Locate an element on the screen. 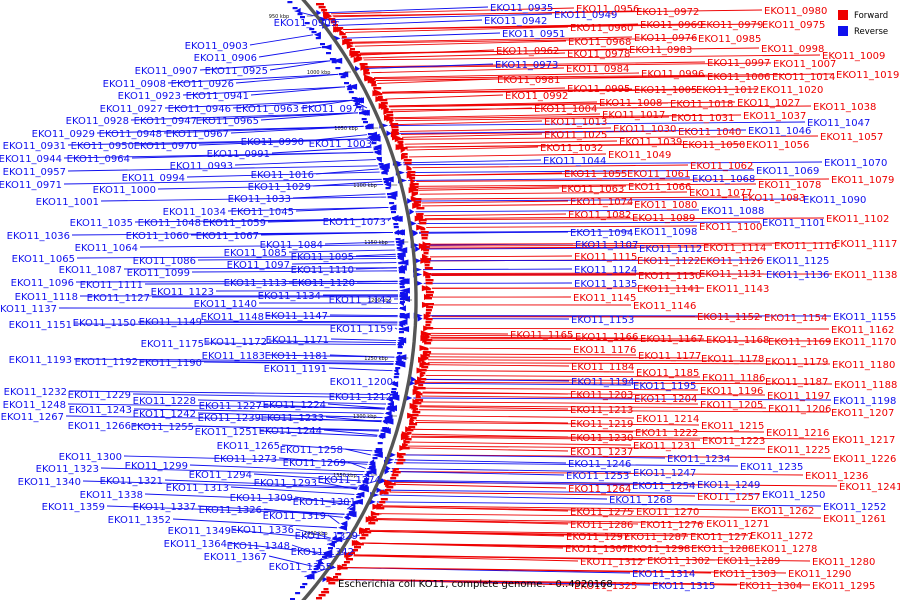 The width and height of the screenshot is (900, 600). gene-label-left: EKO11_1355 is located at coordinates (300, 567).